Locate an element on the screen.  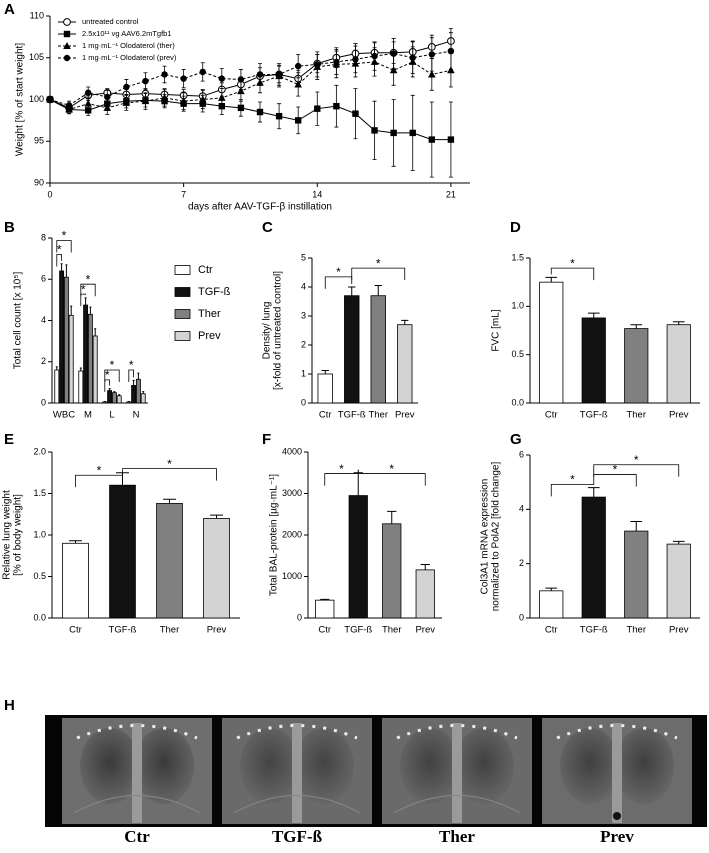
panel-label: G is located at coordinates (516, 439).